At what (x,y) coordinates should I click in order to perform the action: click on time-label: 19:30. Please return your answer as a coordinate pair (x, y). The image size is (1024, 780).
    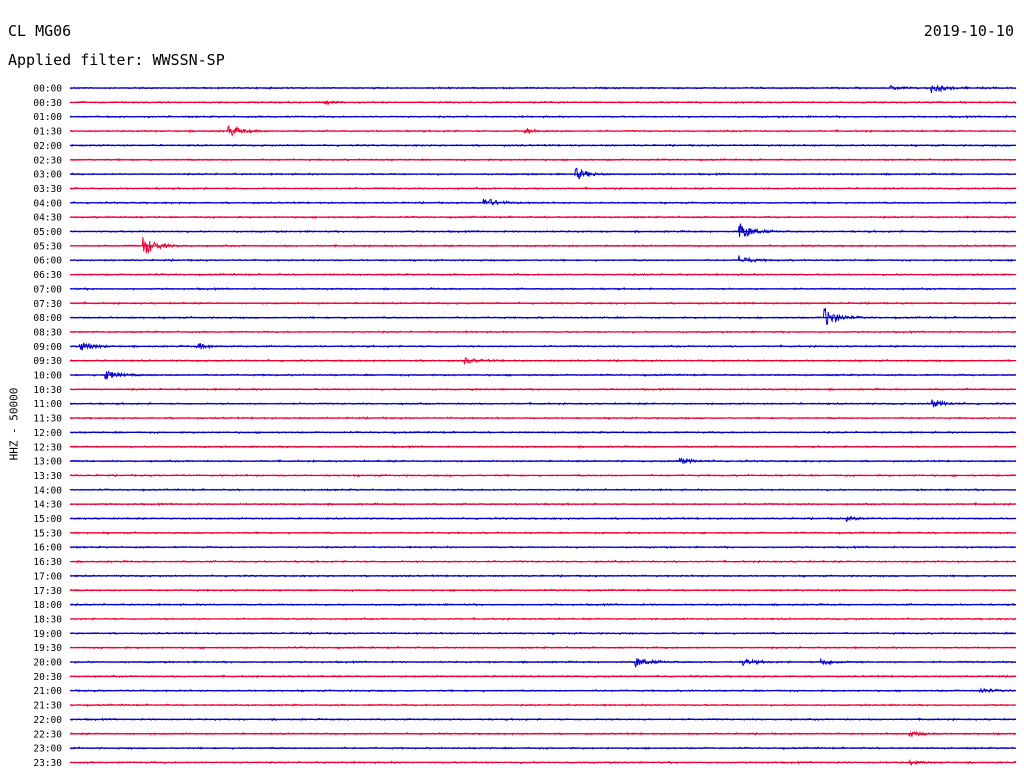
    Looking at the image, I should click on (47, 648).